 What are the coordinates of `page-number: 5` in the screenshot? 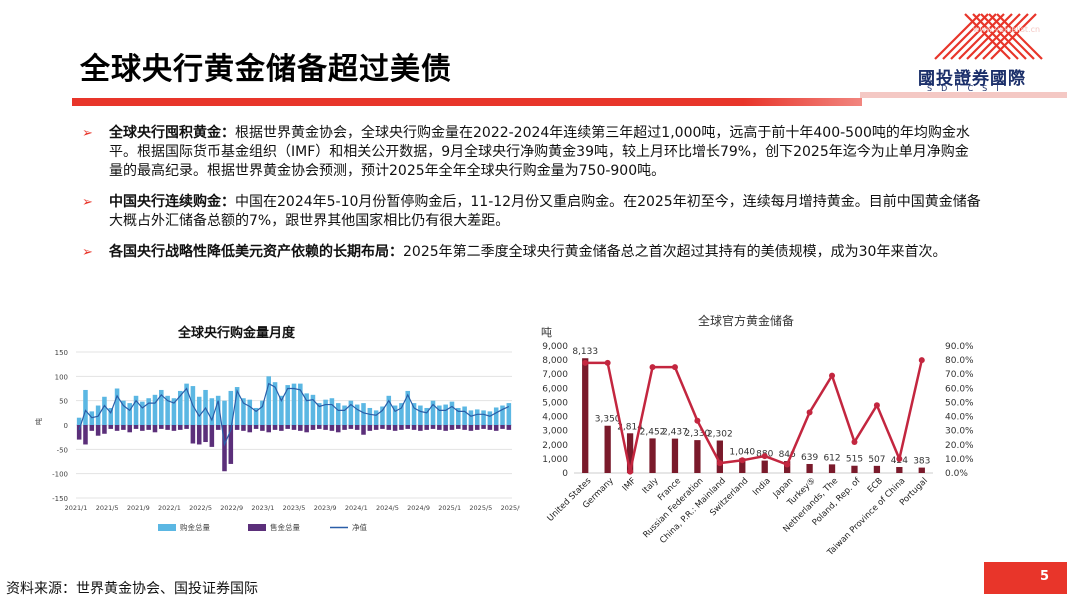 It's located at (1044, 576).